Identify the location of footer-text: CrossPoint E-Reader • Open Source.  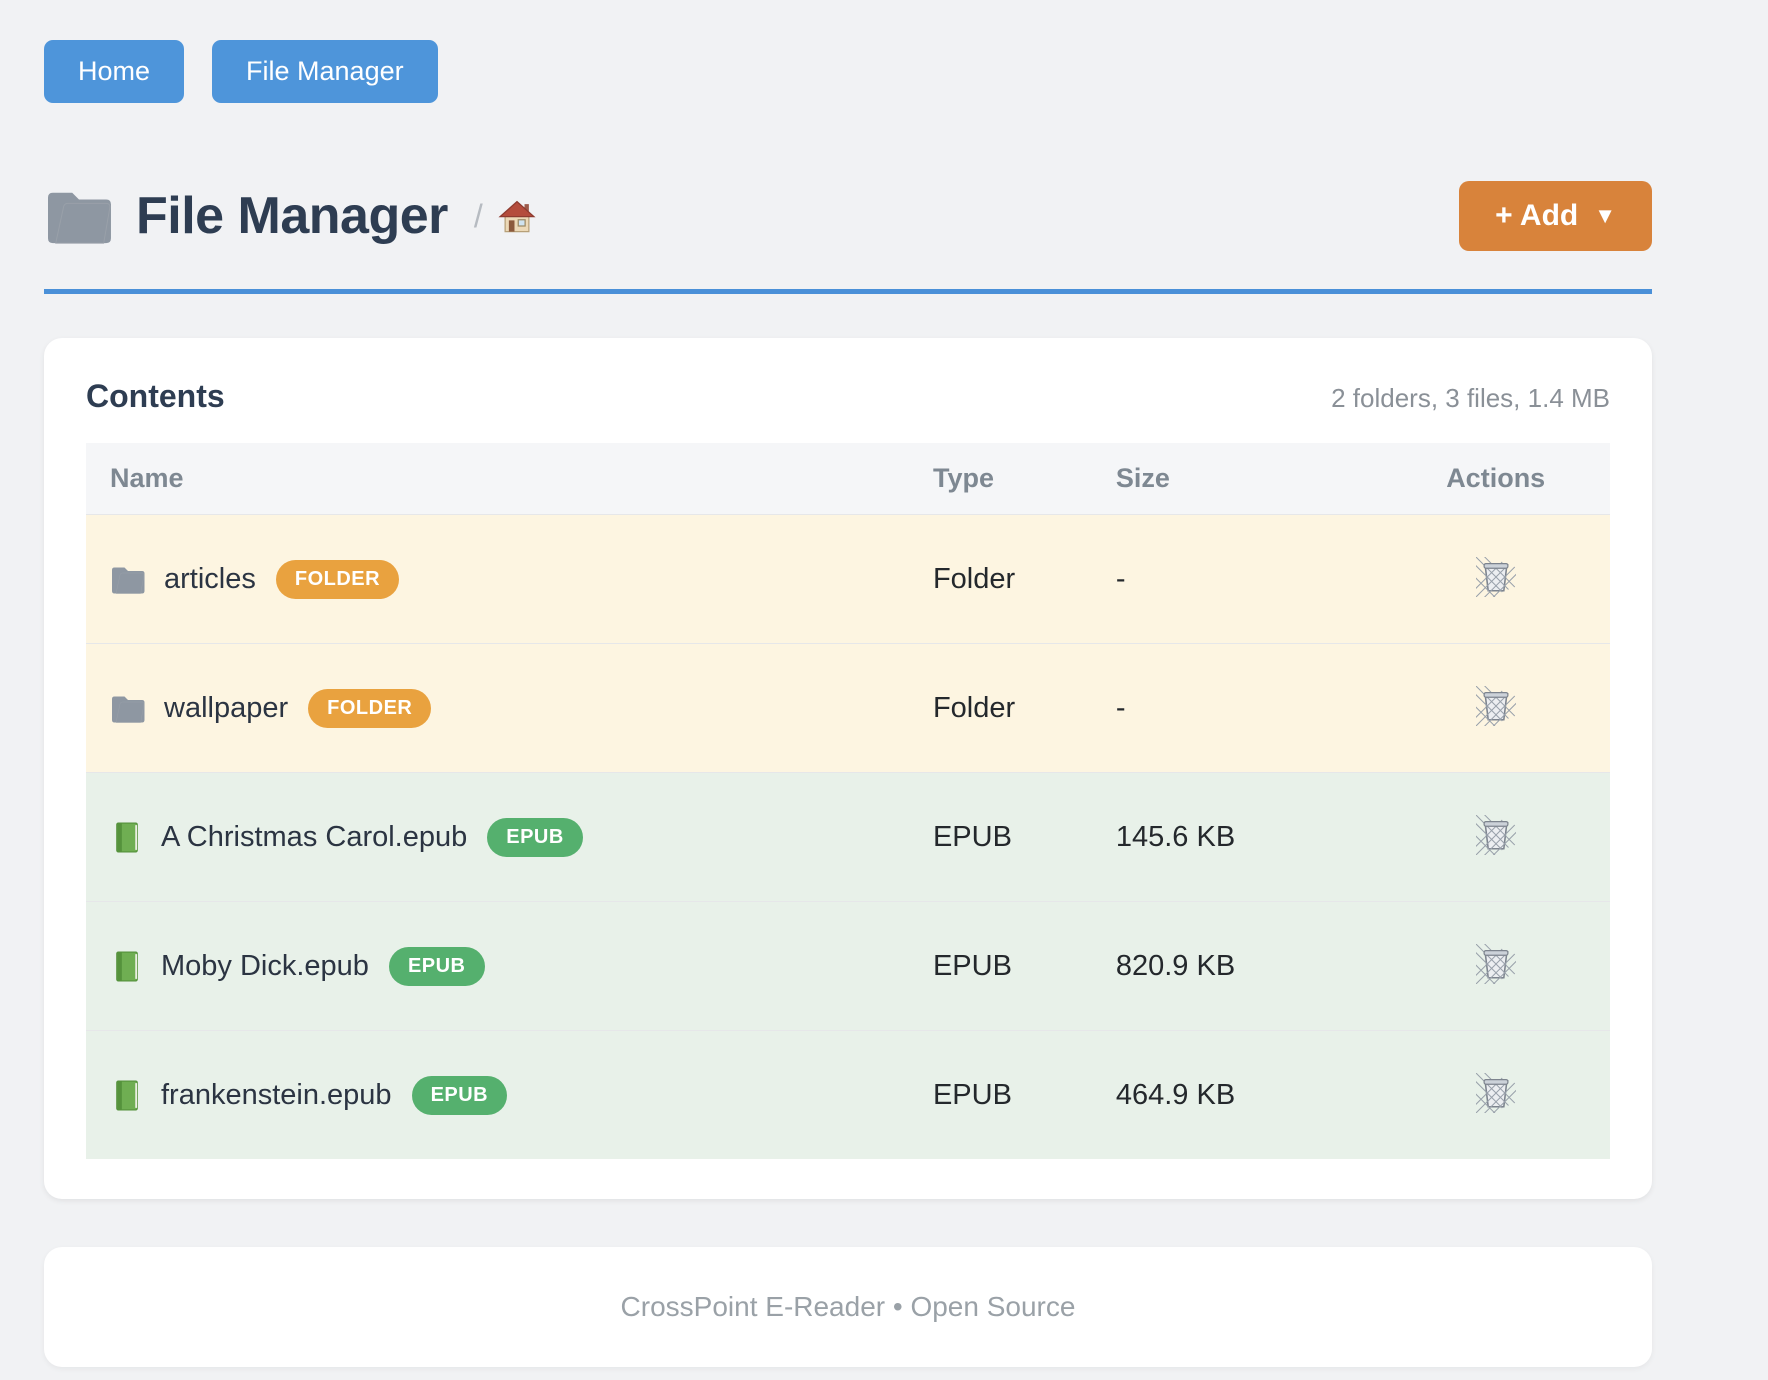
(848, 1306).